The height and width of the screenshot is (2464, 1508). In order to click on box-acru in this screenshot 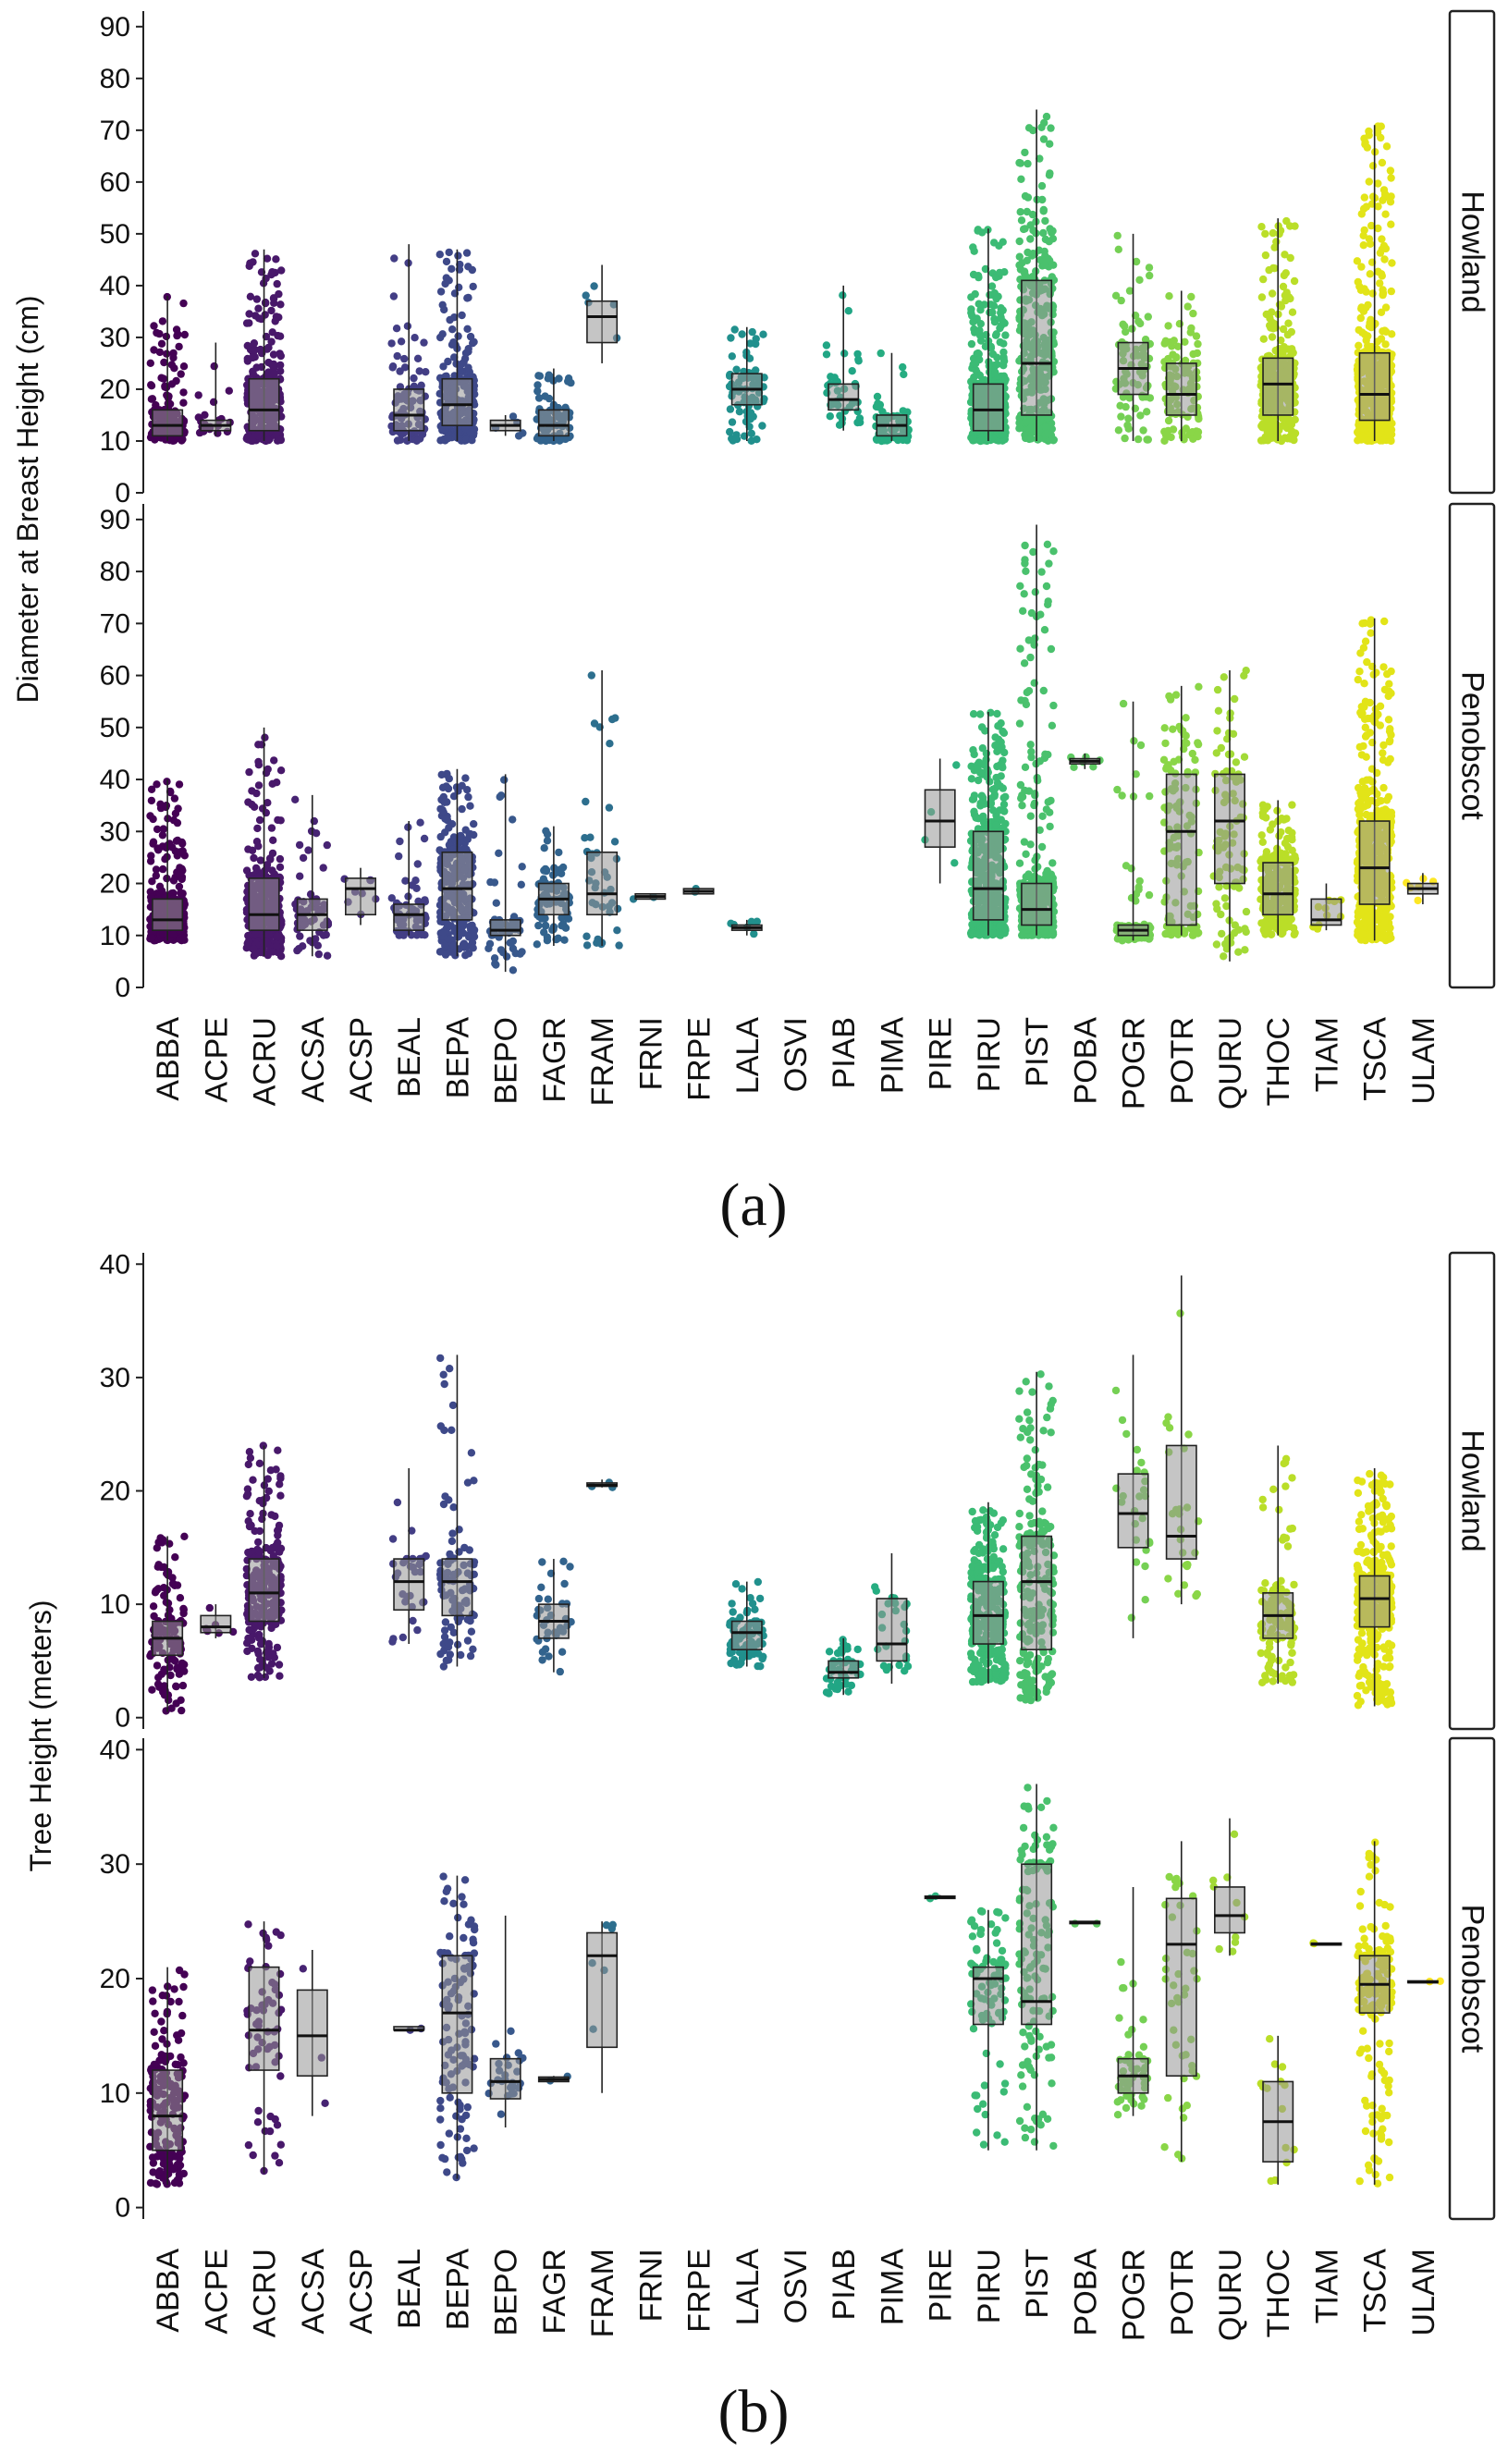, I will do `click(264, 844)`.